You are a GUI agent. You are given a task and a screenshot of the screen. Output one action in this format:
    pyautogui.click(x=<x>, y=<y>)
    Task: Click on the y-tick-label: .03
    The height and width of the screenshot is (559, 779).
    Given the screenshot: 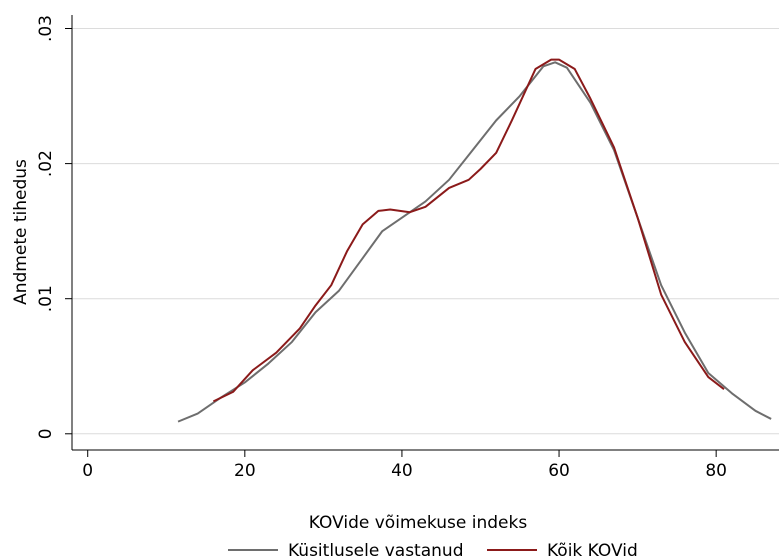 What is the action you would take?
    pyautogui.click(x=46, y=28)
    